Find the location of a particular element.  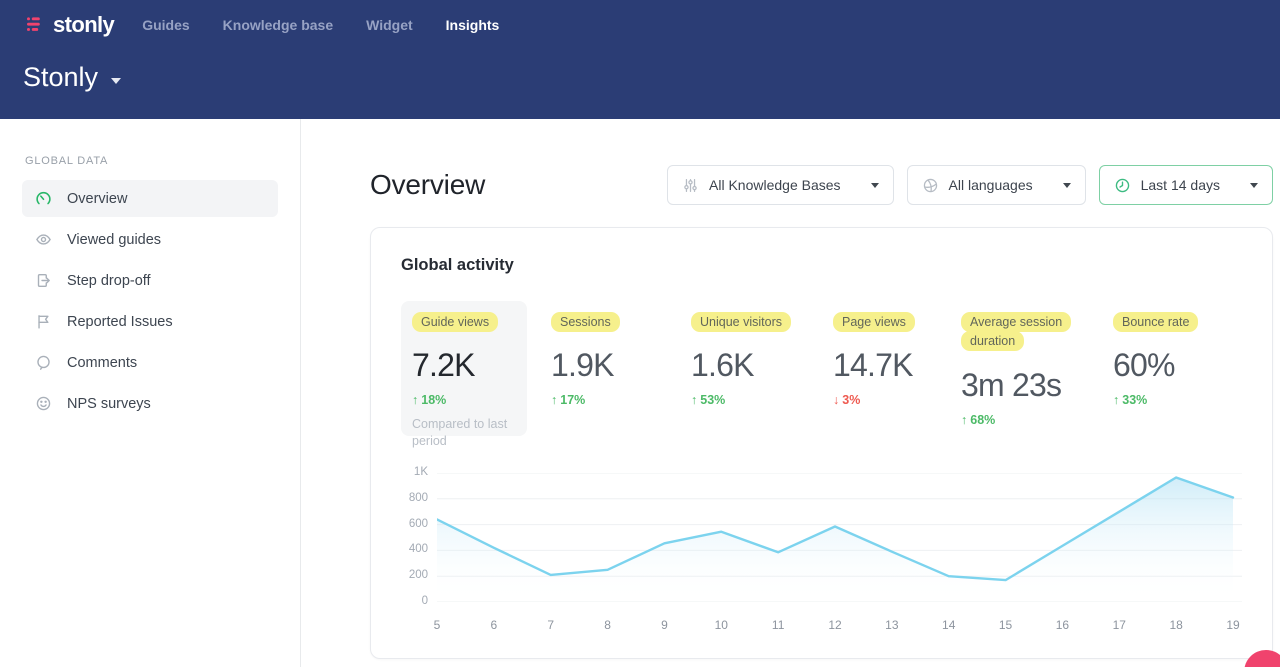

area-chart-svg is located at coordinates (839, 537).